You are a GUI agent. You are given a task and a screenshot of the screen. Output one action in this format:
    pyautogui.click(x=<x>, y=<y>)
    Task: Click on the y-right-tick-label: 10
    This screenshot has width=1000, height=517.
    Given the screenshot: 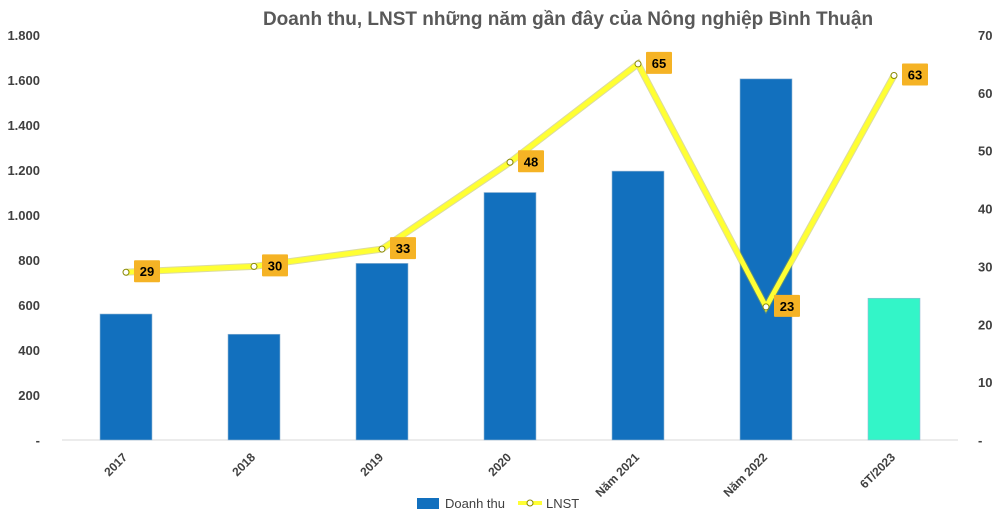 What is the action you would take?
    pyautogui.click(x=985, y=382)
    